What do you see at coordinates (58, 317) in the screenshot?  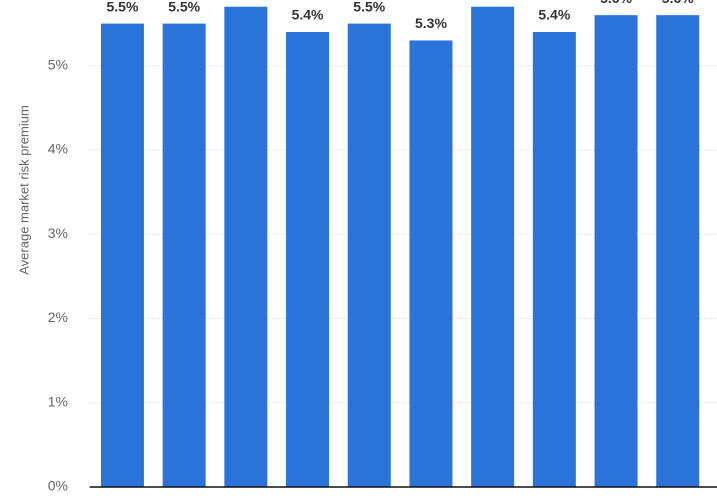 I see `y-tick-label: 2%` at bounding box center [58, 317].